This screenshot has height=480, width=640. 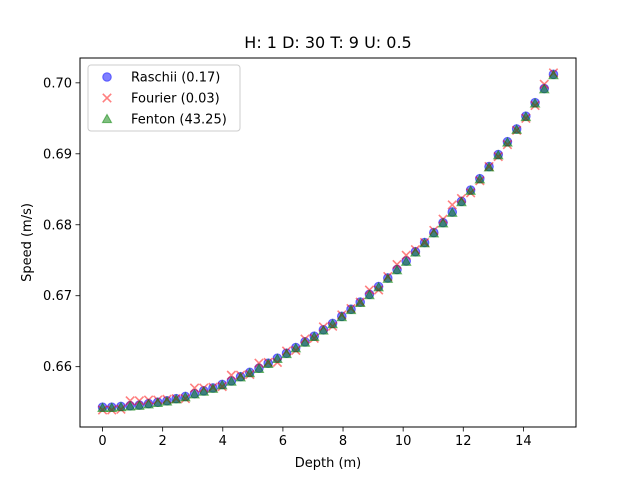 What do you see at coordinates (163, 441) in the screenshot?
I see `x-tick-label: 2` at bounding box center [163, 441].